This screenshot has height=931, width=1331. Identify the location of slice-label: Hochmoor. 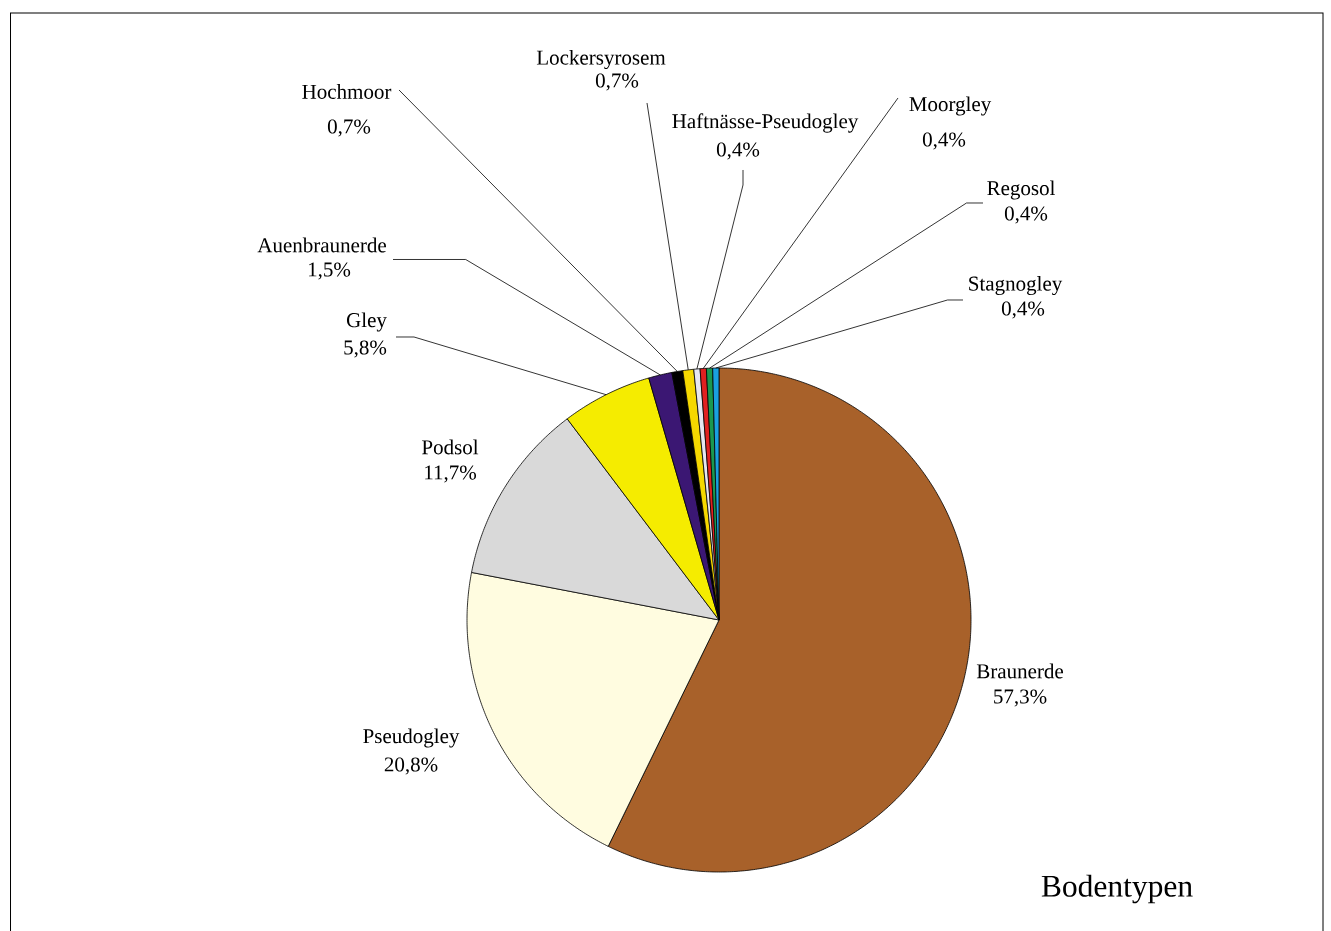
(347, 91).